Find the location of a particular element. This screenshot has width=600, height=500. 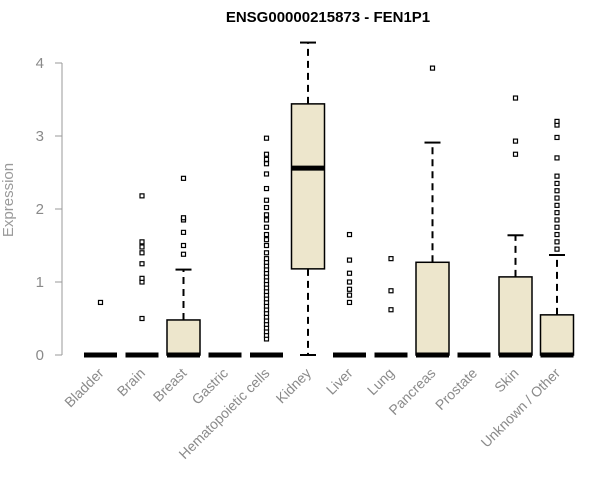

box-skin is located at coordinates (515, 226).